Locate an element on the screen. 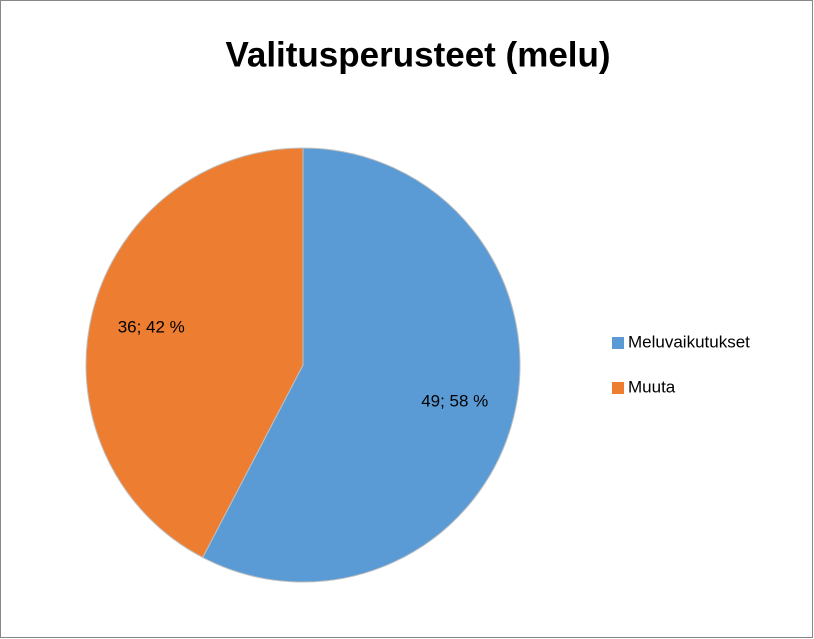 The height and width of the screenshot is (639, 814). data-label: 49; 58 % is located at coordinates (454, 401).